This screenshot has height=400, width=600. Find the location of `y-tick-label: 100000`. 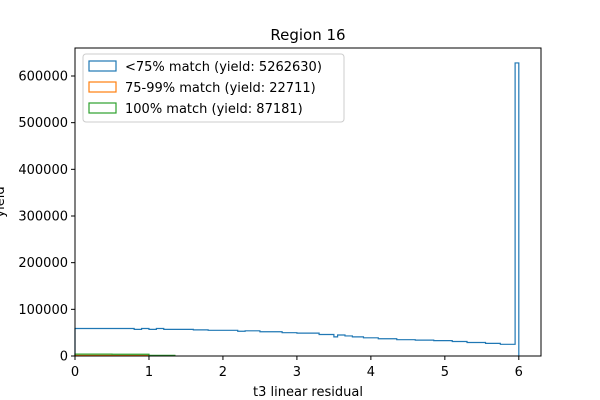

y-tick-label: 100000 is located at coordinates (43, 310).